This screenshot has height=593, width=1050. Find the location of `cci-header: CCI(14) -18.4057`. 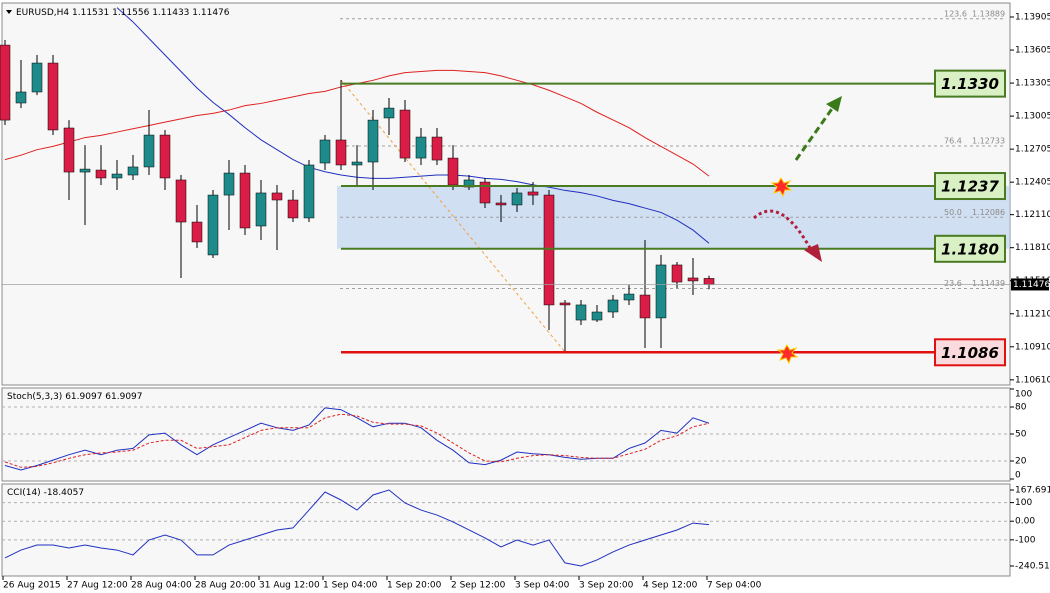

cci-header: CCI(14) -18.4057 is located at coordinates (45, 493).